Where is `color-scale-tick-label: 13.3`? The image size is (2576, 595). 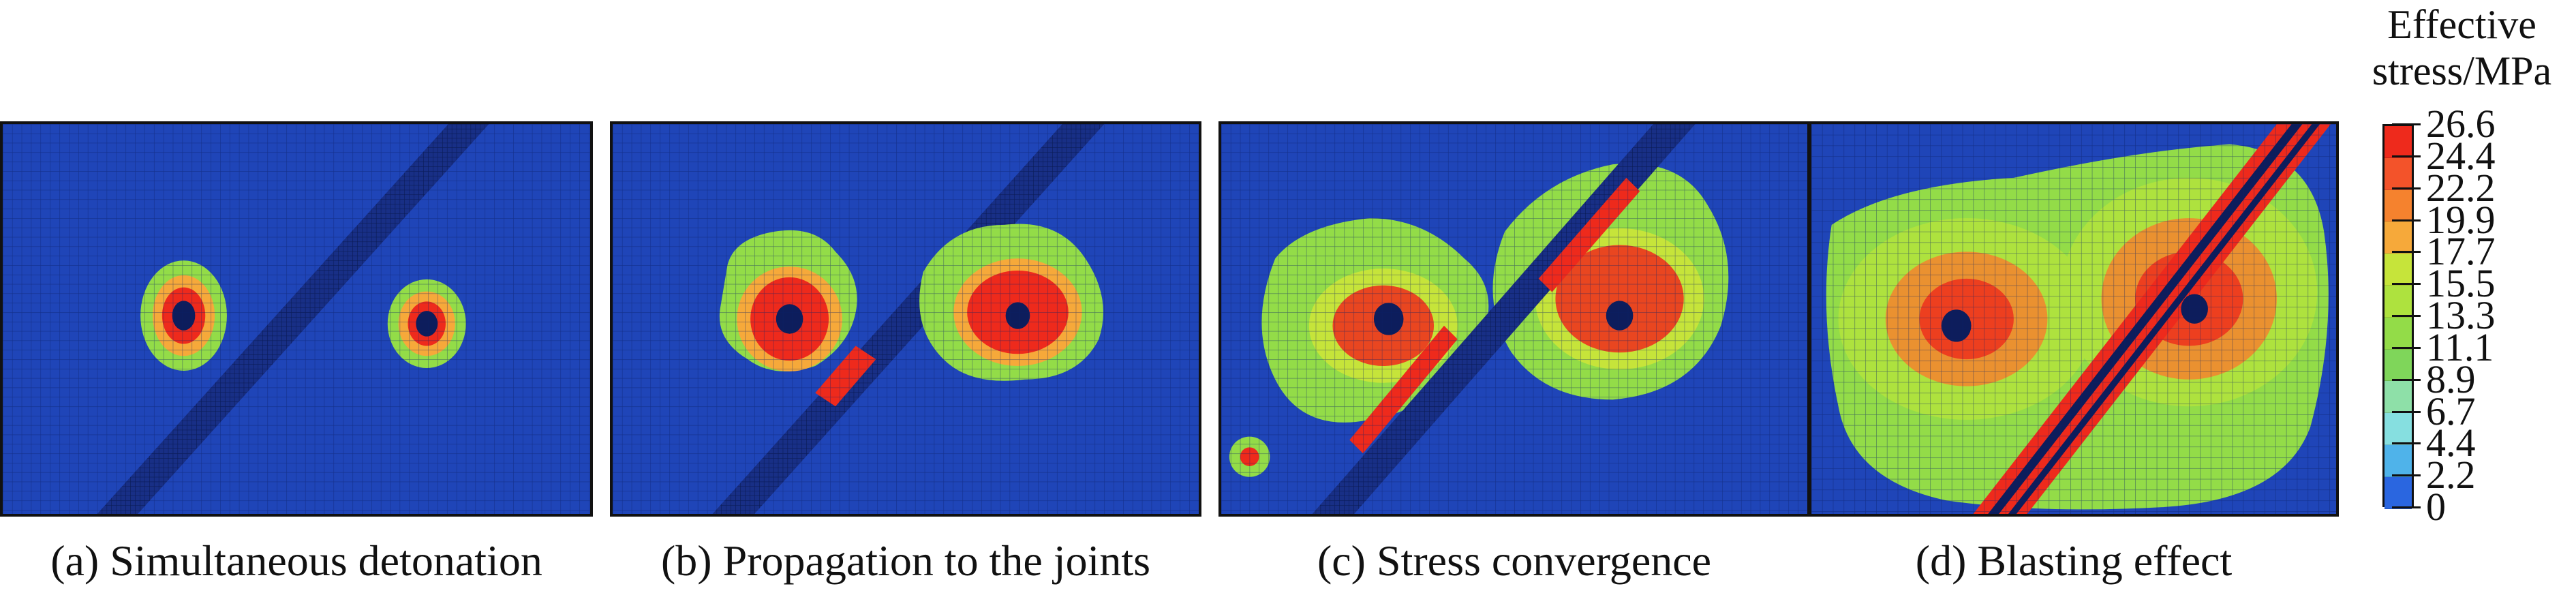
color-scale-tick-label: 13.3 is located at coordinates (2461, 315).